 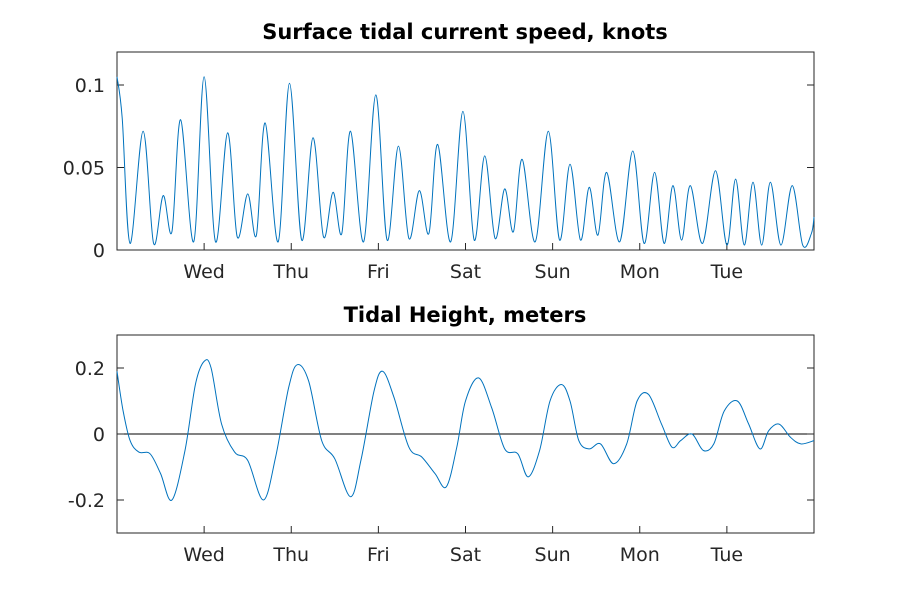 I want to click on chart-title: Tidal Height, meters, so click(x=465, y=315).